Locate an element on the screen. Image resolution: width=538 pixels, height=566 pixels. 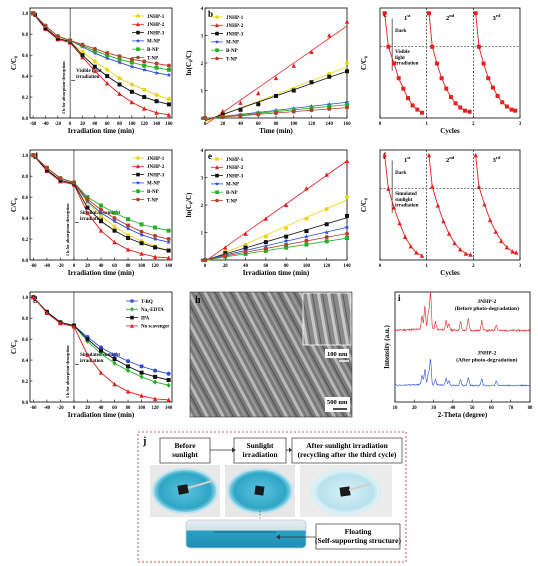
x-tick-label: 2 is located at coordinates (473, 266).